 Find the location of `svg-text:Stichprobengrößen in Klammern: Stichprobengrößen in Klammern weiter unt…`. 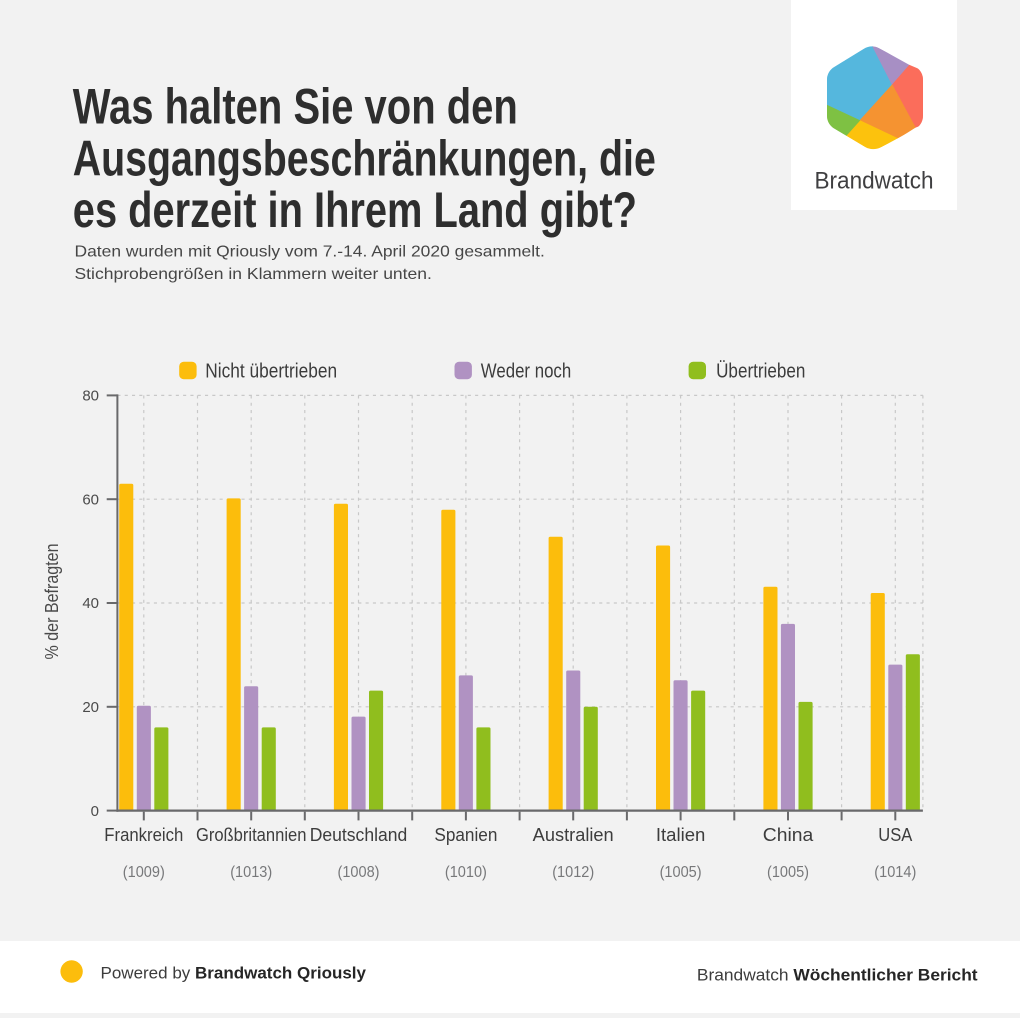

svg-text:Stichprobengrößen in Klammern: Stichprobengrößen in Klammern weiter unt… is located at coordinates (253, 274).